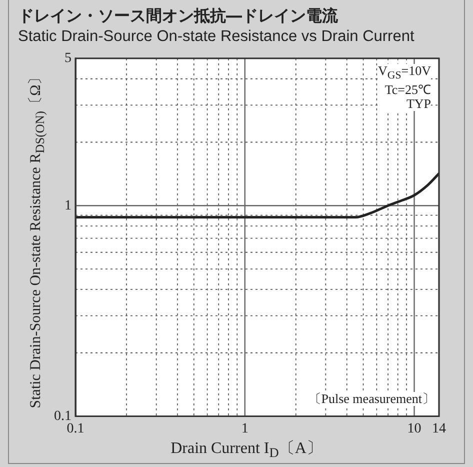 The height and width of the screenshot is (467, 473). Describe the element at coordinates (407, 89) in the screenshot. I see `annotation: Tc=25℃` at that location.